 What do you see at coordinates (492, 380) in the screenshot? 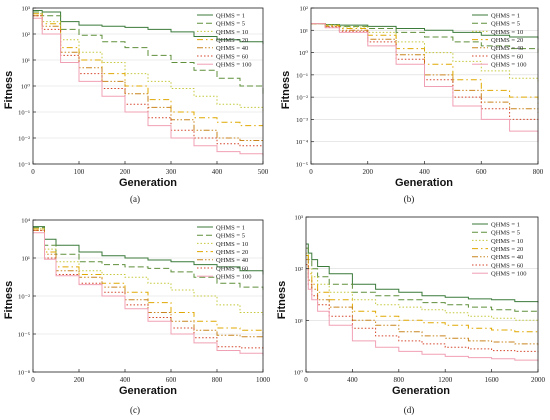
I see `x-tick-label: 1600` at bounding box center [492, 380].